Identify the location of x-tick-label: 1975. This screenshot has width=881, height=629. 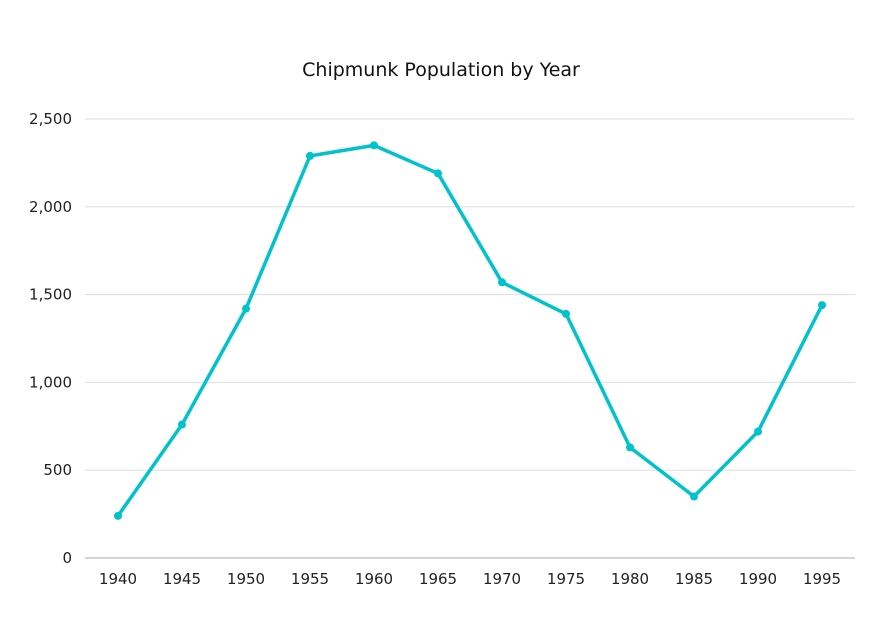
(566, 579).